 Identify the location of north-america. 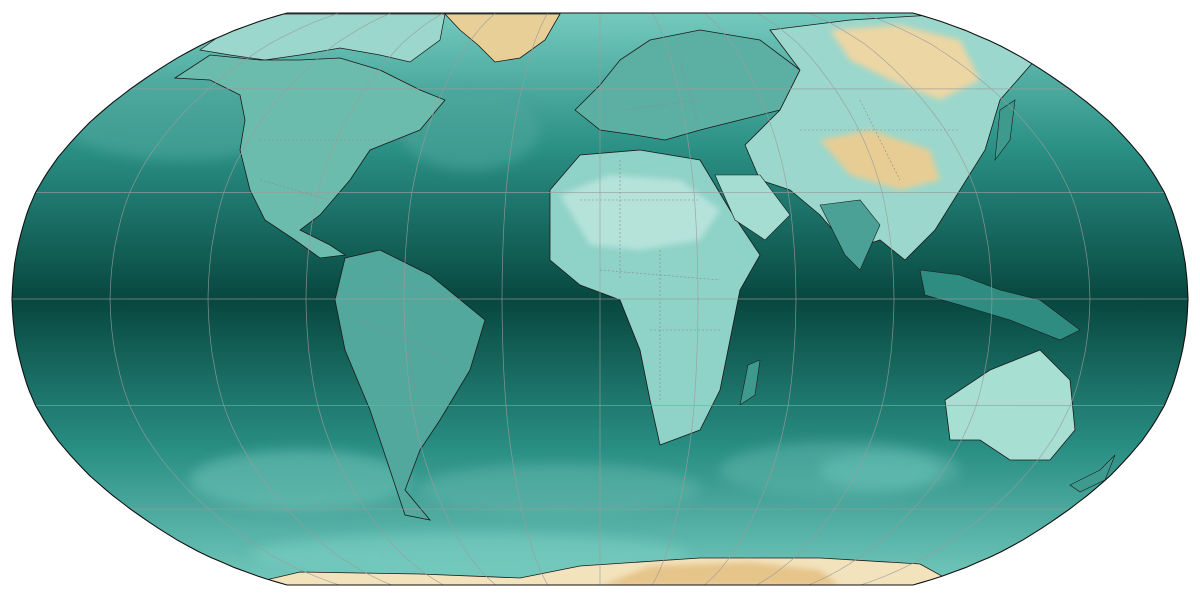
(309, 156).